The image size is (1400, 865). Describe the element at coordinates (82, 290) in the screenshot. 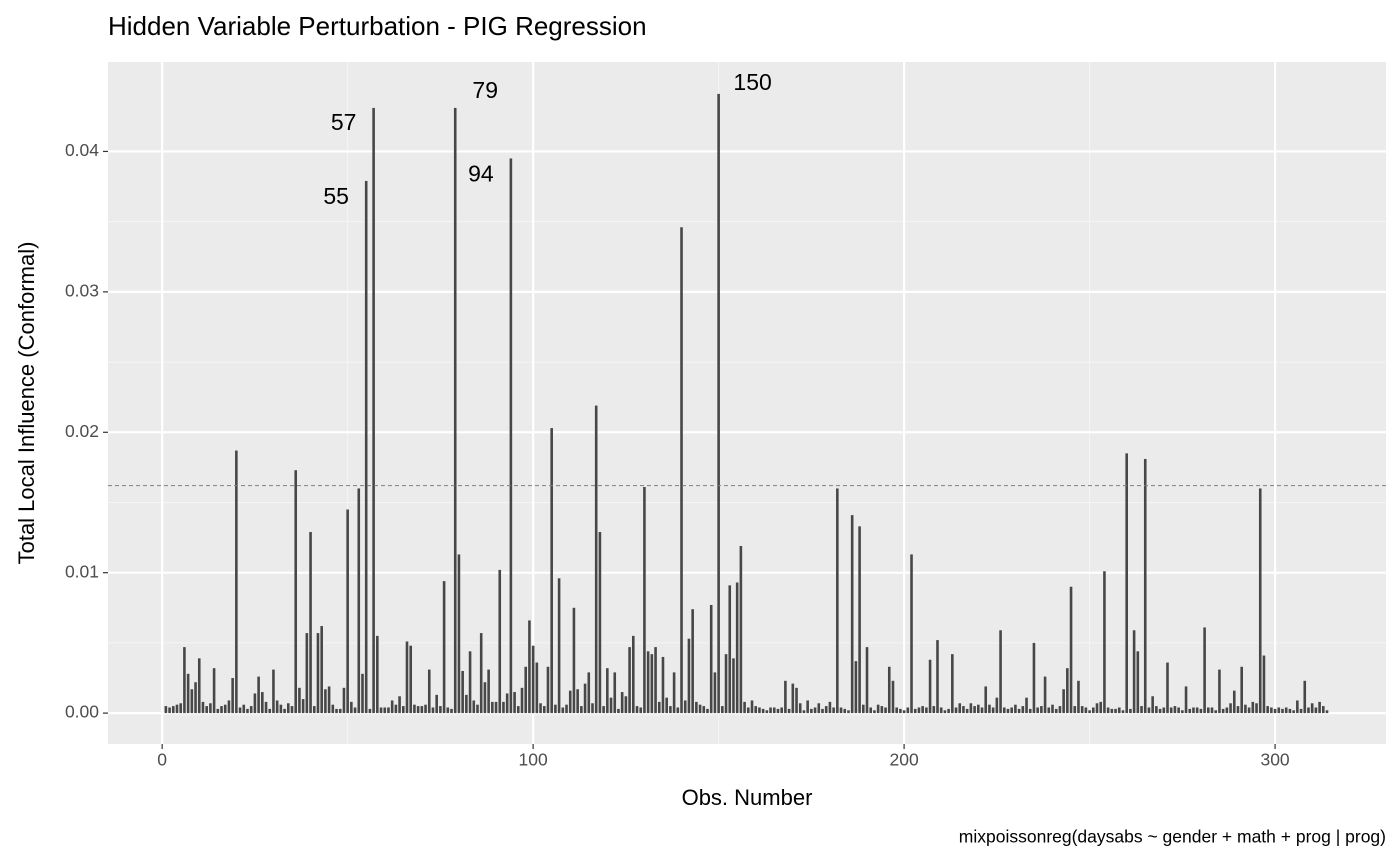

I see `y-tick-label: 0.03` at that location.